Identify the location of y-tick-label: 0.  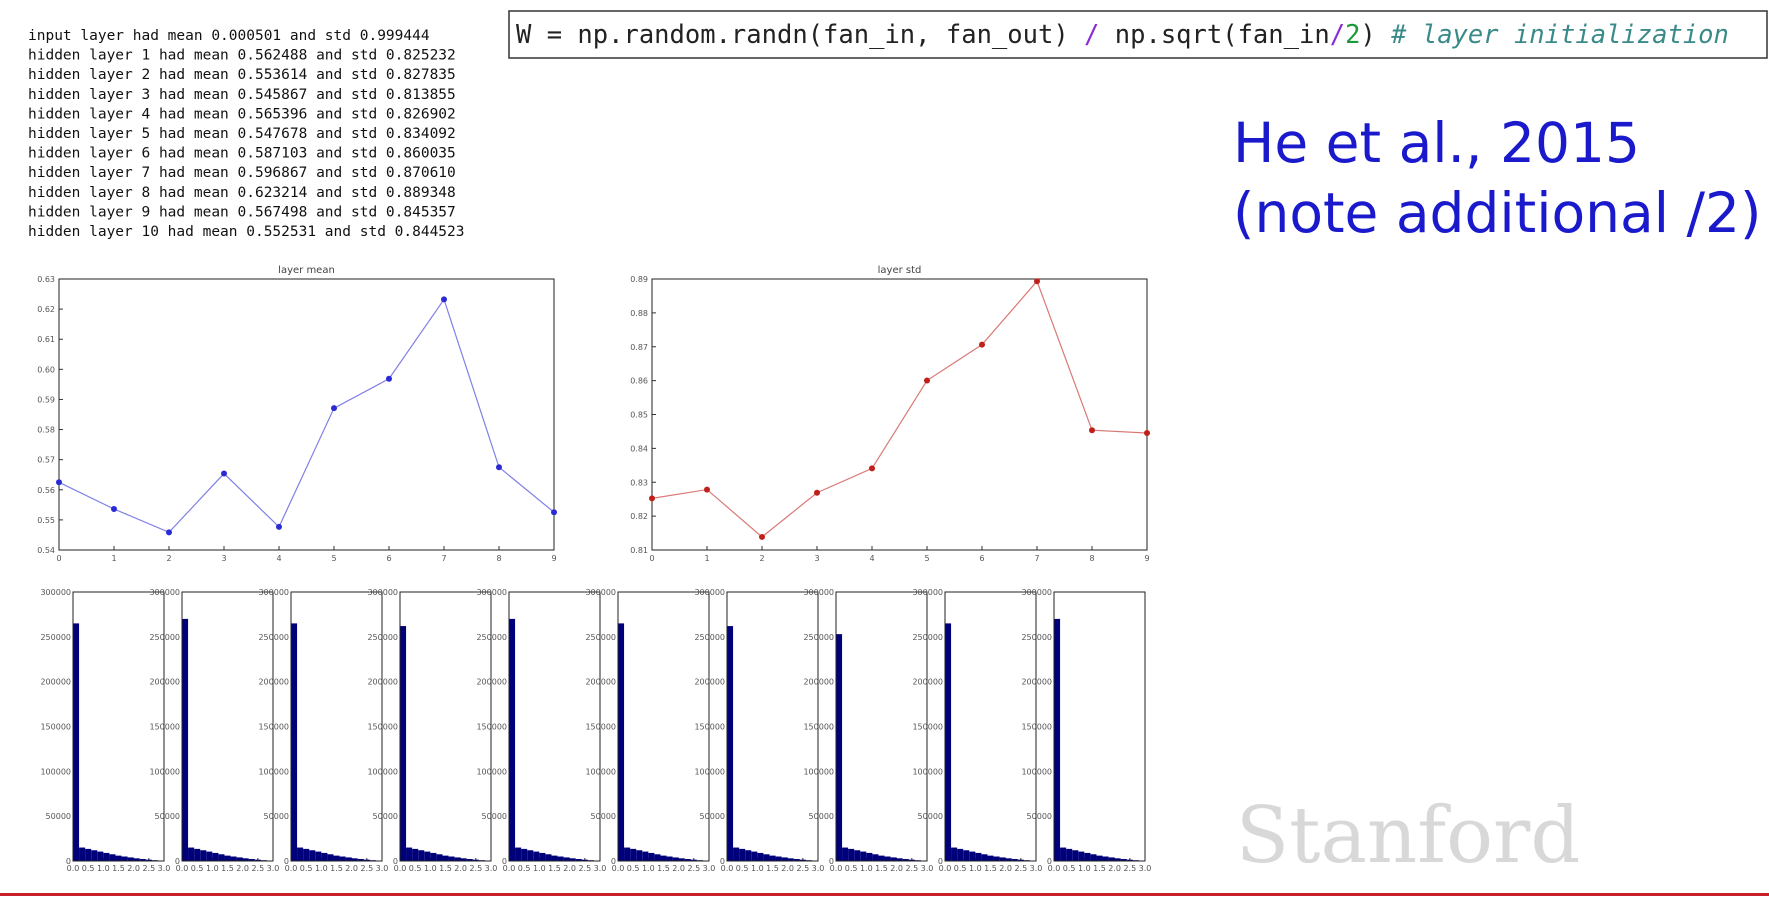
(940, 861).